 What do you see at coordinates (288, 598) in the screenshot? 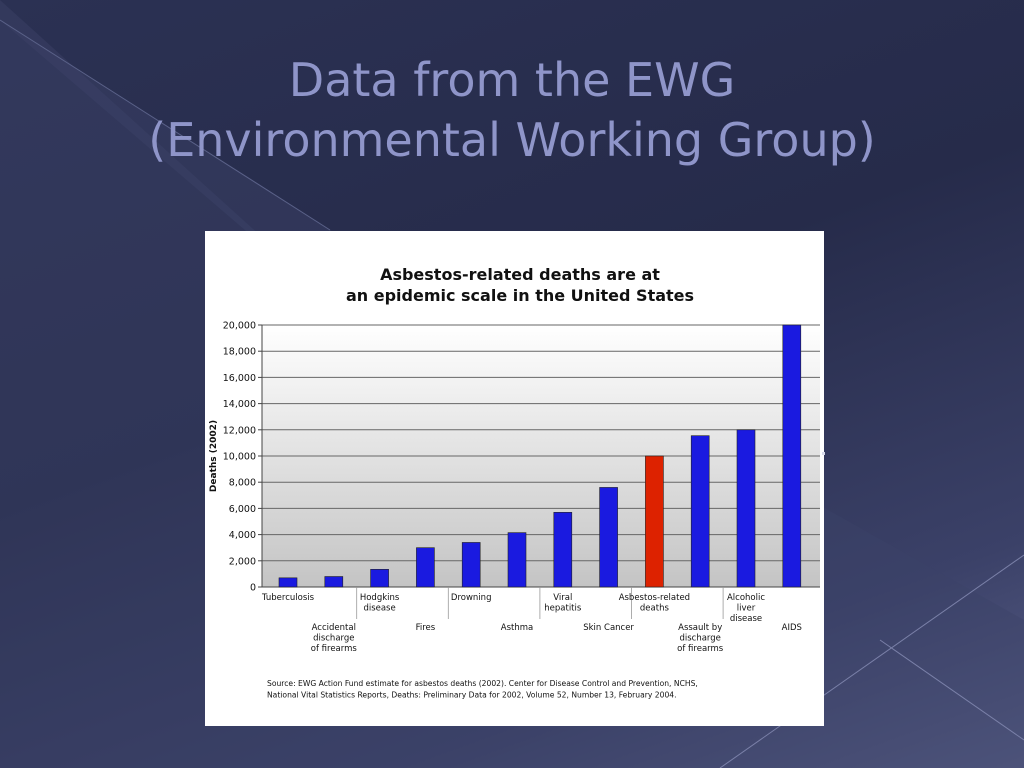
I see `category-label: Tuberculosis` at bounding box center [288, 598].